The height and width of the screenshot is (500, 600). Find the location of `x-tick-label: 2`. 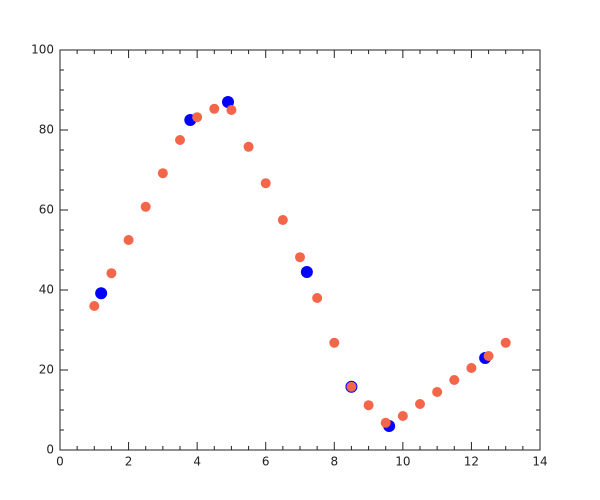

x-tick-label: 2 is located at coordinates (129, 462).